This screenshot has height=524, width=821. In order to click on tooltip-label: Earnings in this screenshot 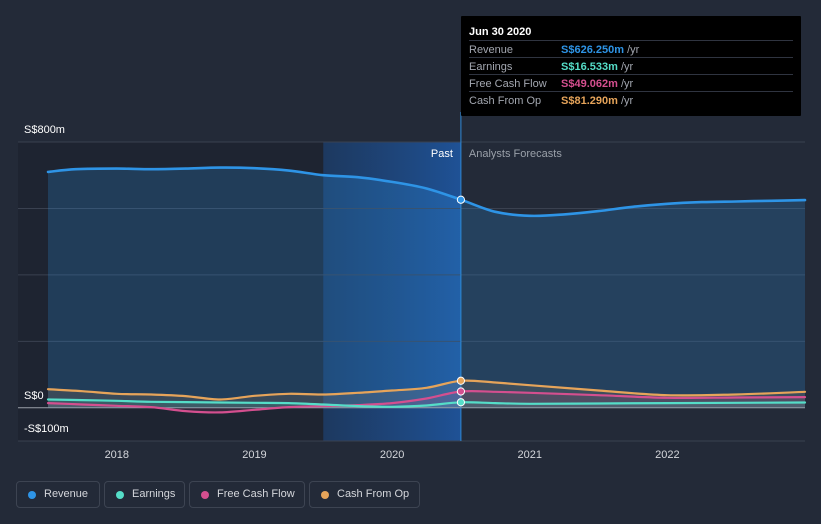, I will do `click(491, 67)`.